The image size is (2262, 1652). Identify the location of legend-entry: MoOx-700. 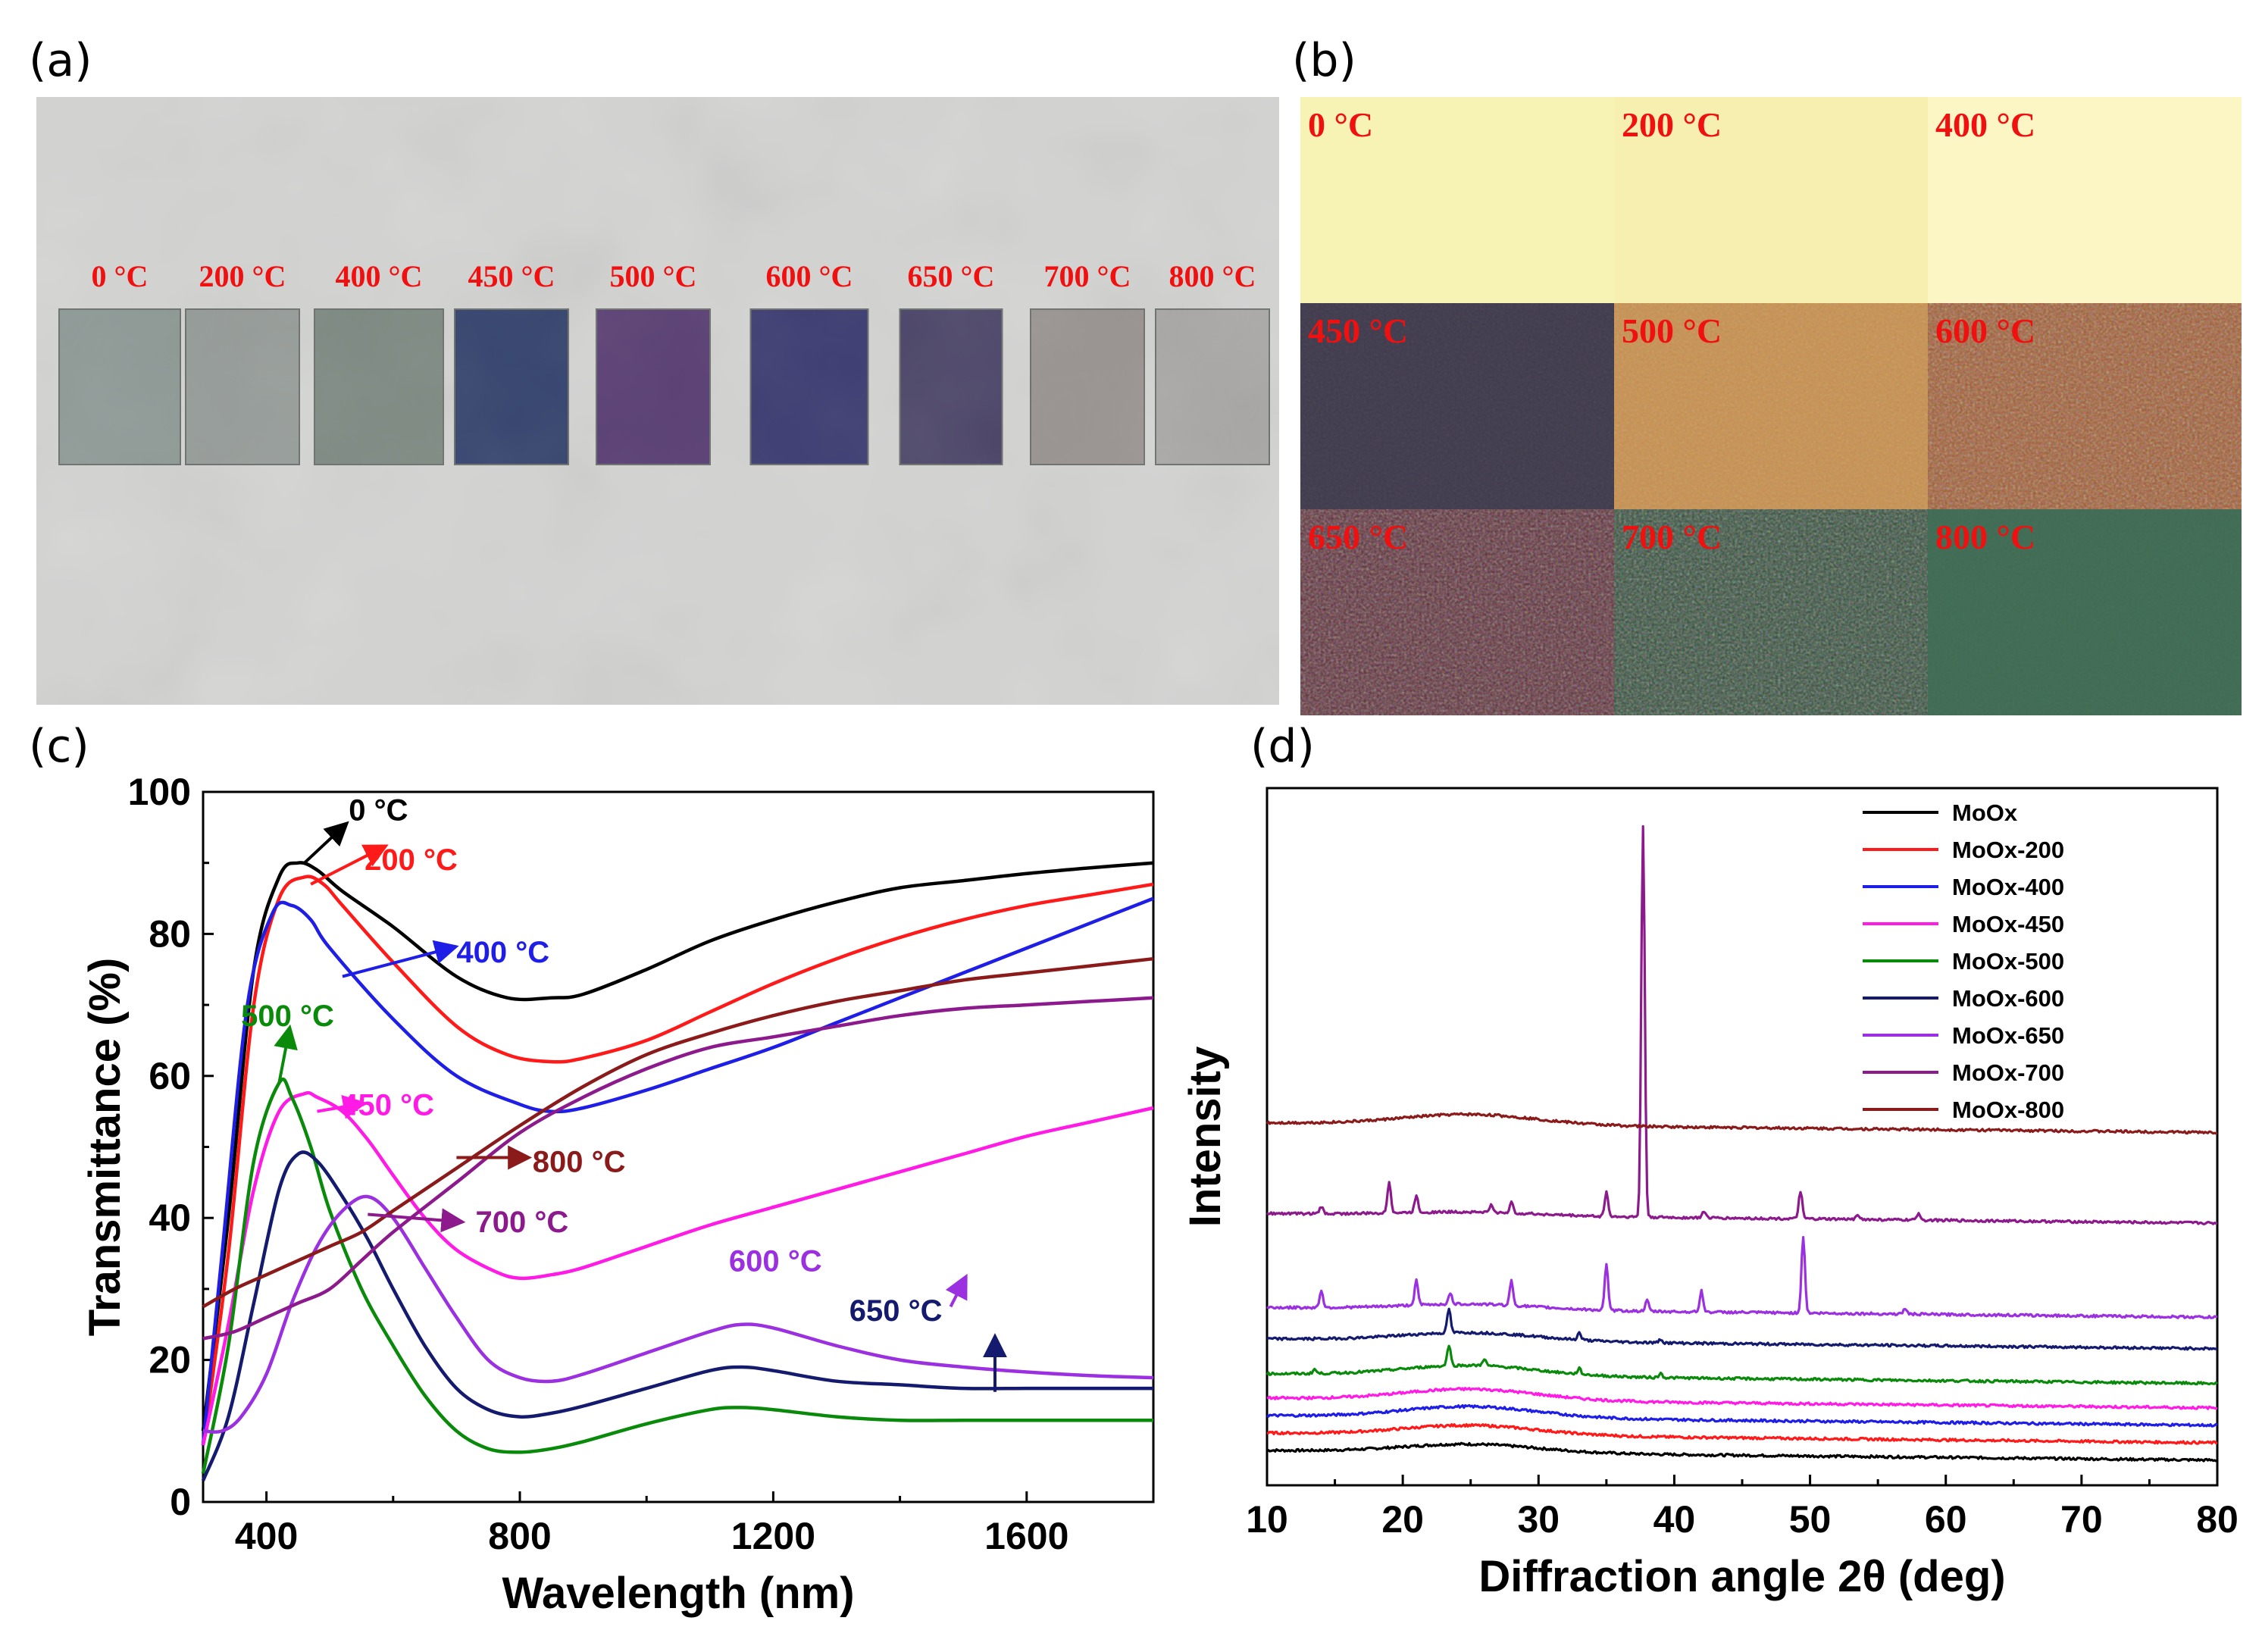
(2008, 1072).